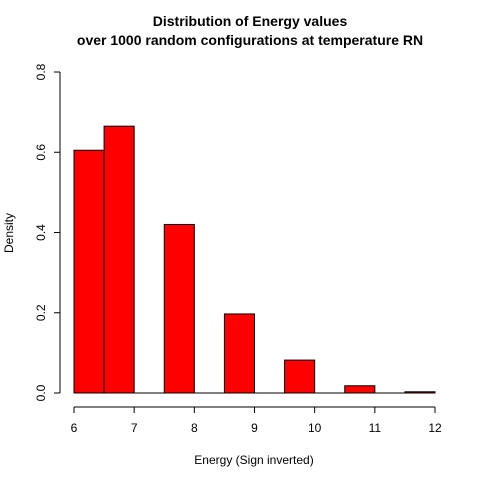 This screenshot has width=480, height=480. I want to click on x-tick-label: 12, so click(435, 428).